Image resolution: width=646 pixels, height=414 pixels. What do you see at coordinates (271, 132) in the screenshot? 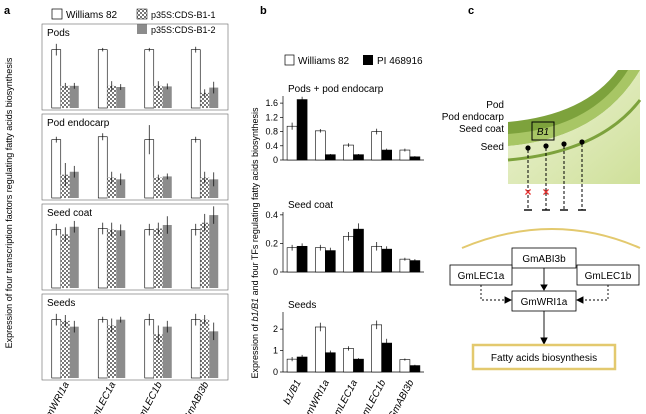
I see `y-tick-label: 0.8` at bounding box center [271, 132].